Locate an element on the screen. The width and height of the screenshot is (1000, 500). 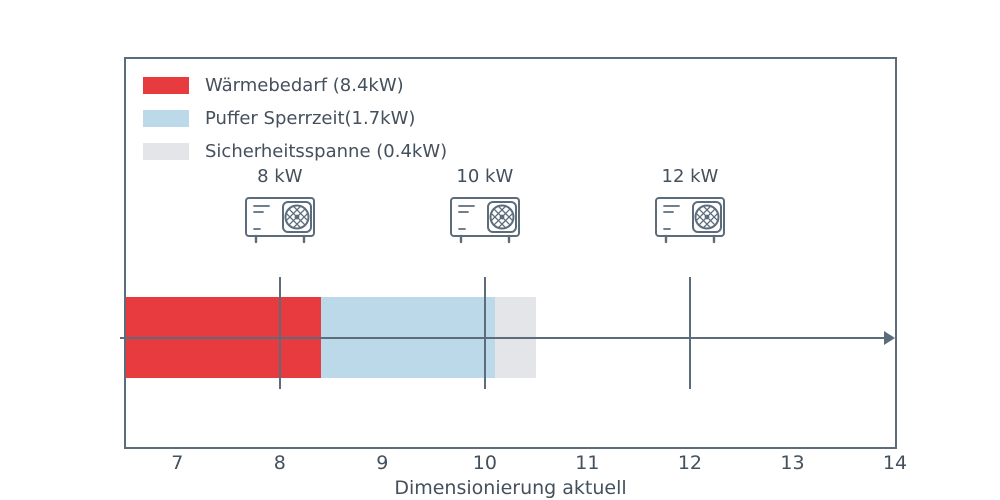
x-axis-label: Dimensionierung aktuell is located at coordinates (510, 488).